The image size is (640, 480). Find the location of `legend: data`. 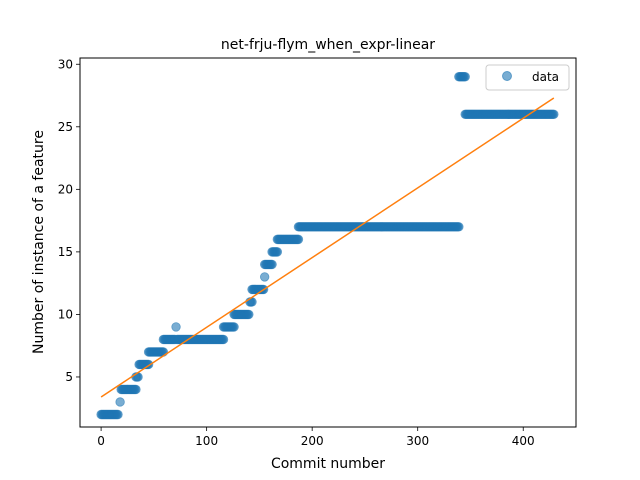

legend: data is located at coordinates (527, 77).